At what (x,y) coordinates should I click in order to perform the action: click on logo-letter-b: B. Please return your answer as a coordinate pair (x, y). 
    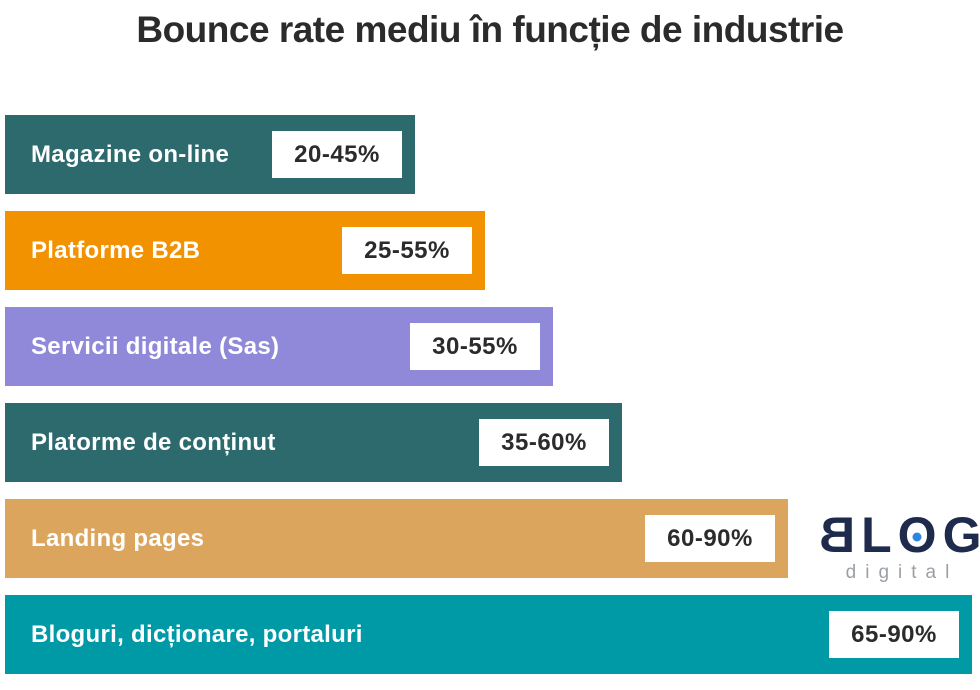
    Looking at the image, I should click on (837, 535).